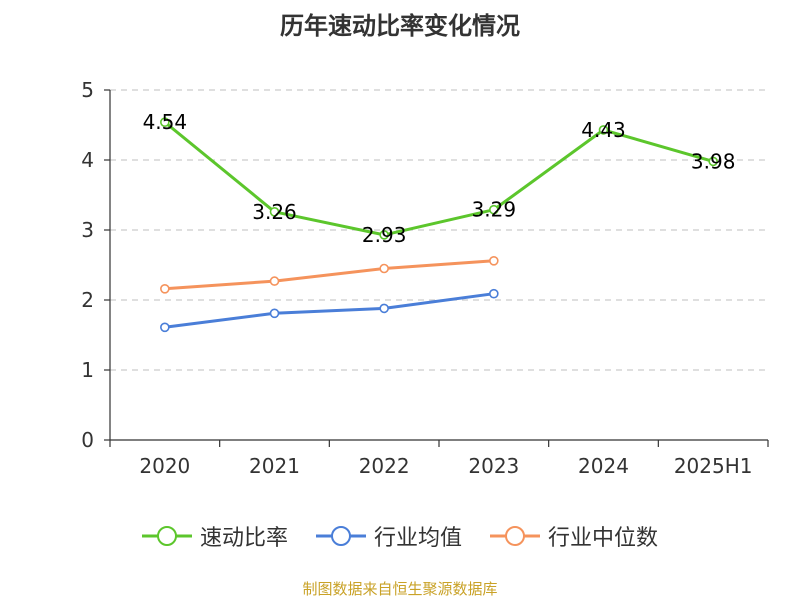 The width and height of the screenshot is (800, 600). I want to click on data-label: 2.93, so click(384, 235).